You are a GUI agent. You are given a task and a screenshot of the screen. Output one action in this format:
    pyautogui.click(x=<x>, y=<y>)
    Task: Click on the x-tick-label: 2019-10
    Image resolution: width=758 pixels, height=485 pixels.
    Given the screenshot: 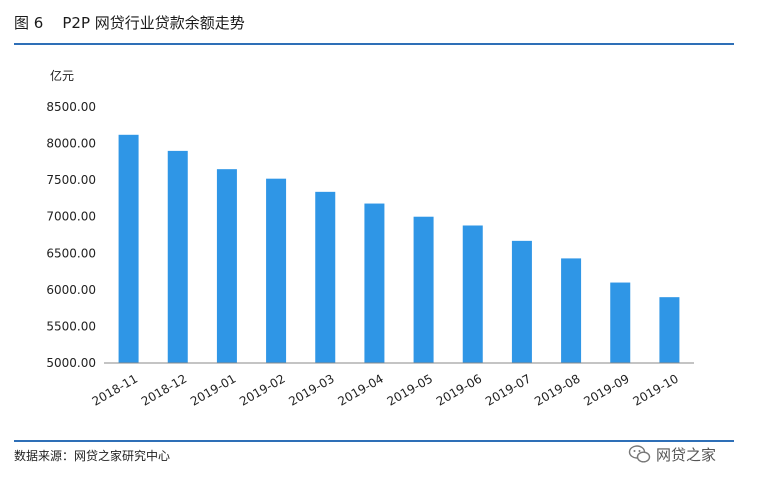 What is the action you would take?
    pyautogui.click(x=655, y=389)
    